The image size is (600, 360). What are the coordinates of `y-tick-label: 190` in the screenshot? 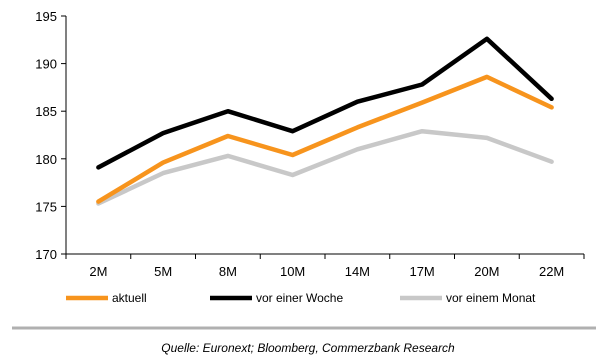 It's located at (46, 64).